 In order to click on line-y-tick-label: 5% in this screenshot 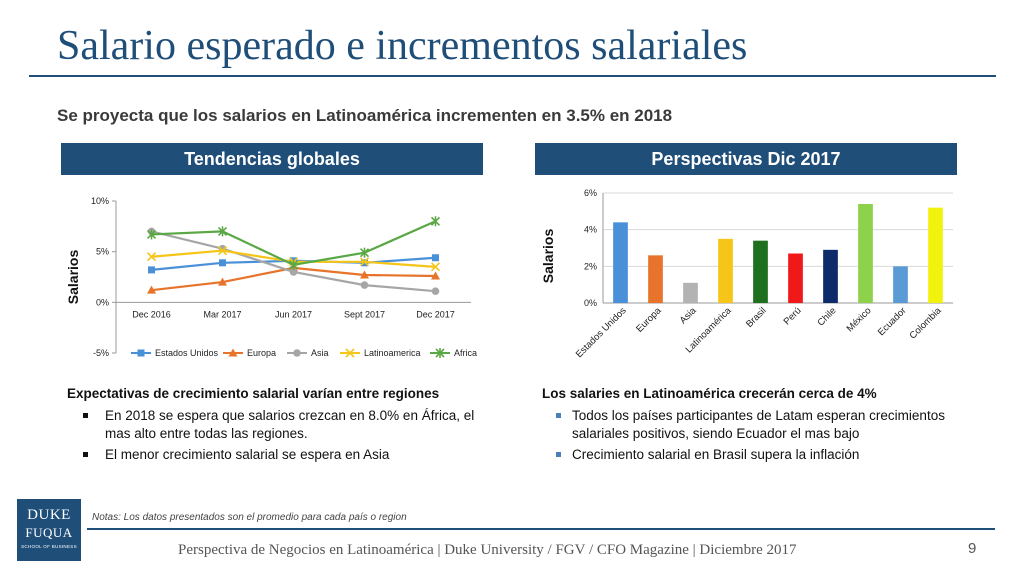, I will do `click(102, 252)`.